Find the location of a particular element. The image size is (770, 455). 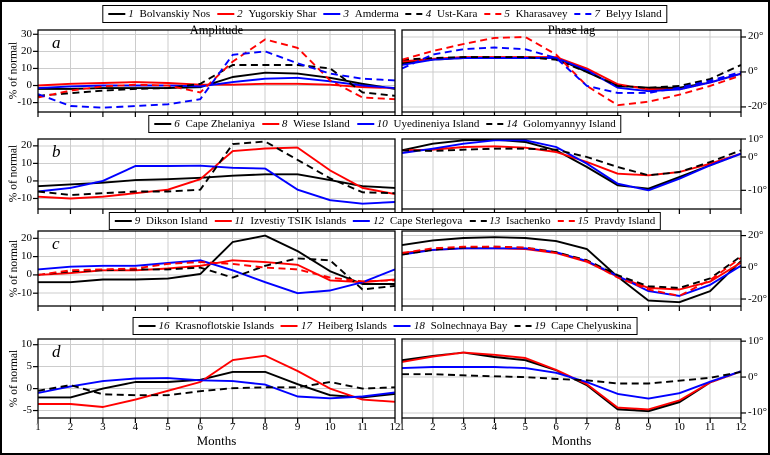

y-tick-label: -5 is located at coordinates (27, 410).